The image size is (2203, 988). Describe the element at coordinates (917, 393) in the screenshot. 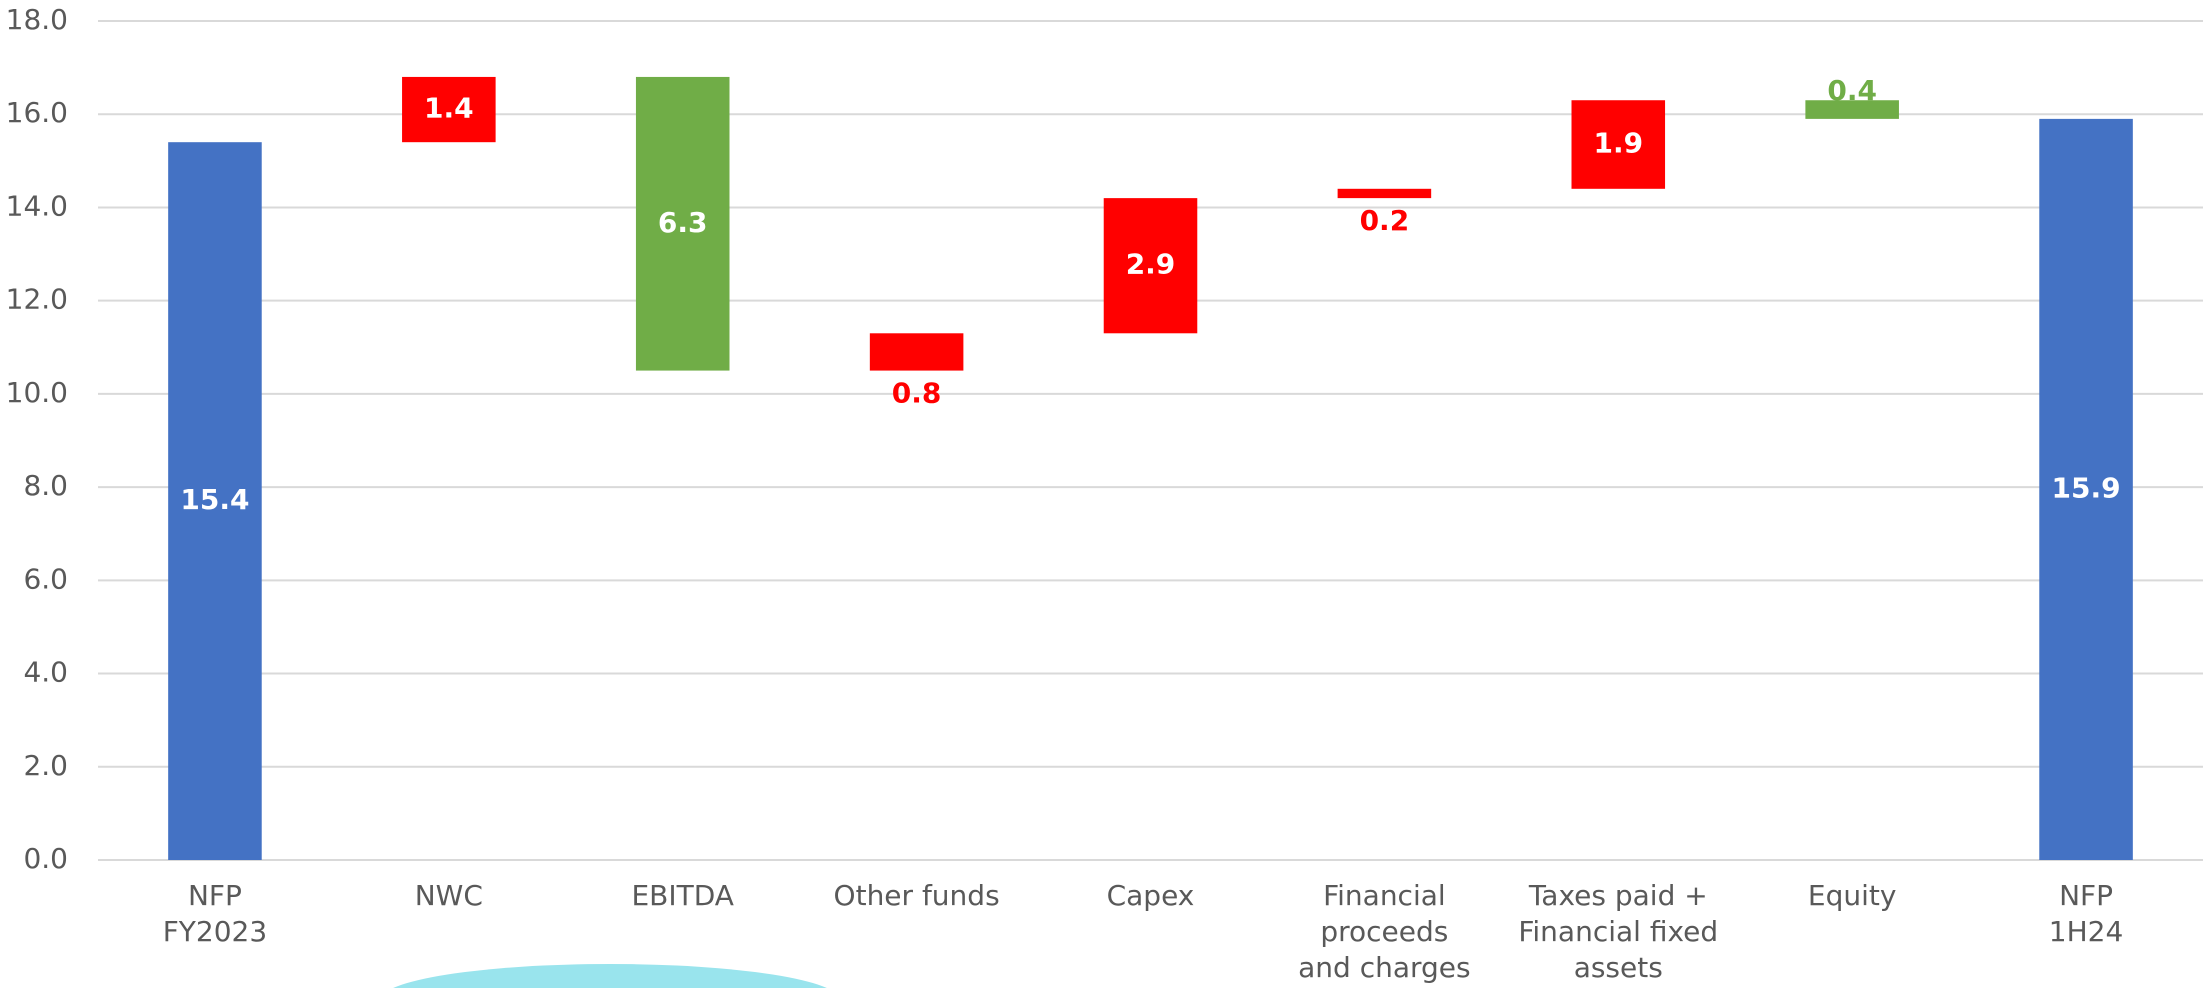

I see `data-label: 0.8` at that location.